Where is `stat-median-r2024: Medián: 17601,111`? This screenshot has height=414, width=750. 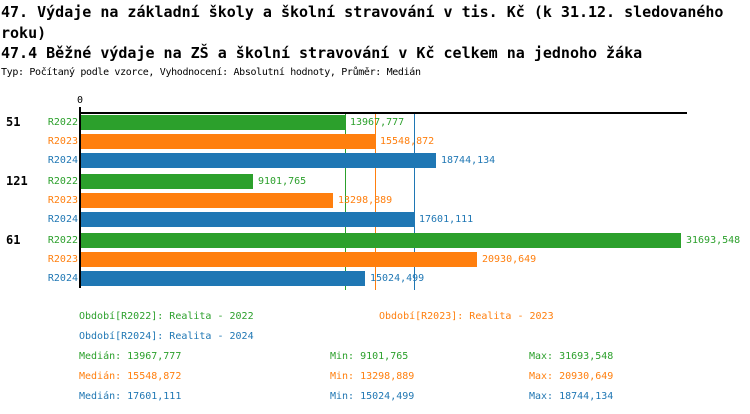
stat-median-r2024: Medián: 17601,111 is located at coordinates (130, 396).